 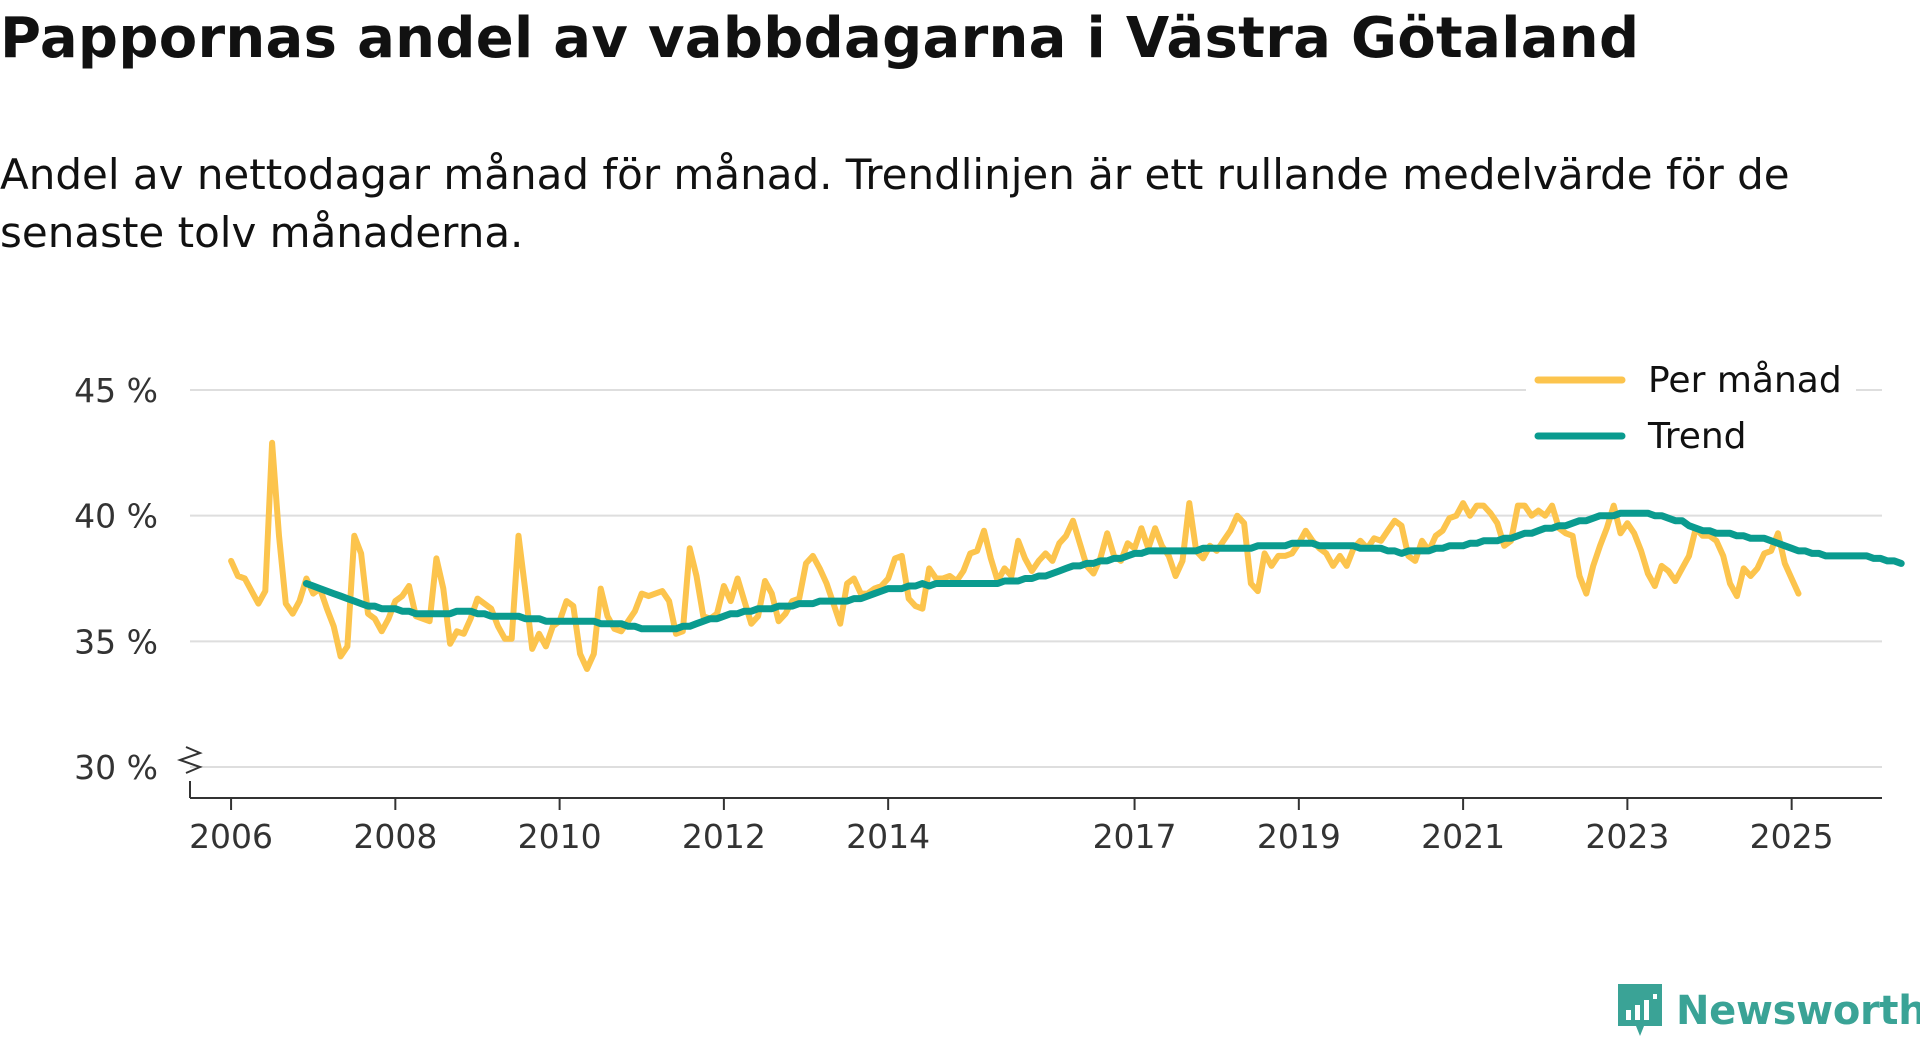 What do you see at coordinates (189, 760) in the screenshot?
I see `axis-break-icon` at bounding box center [189, 760].